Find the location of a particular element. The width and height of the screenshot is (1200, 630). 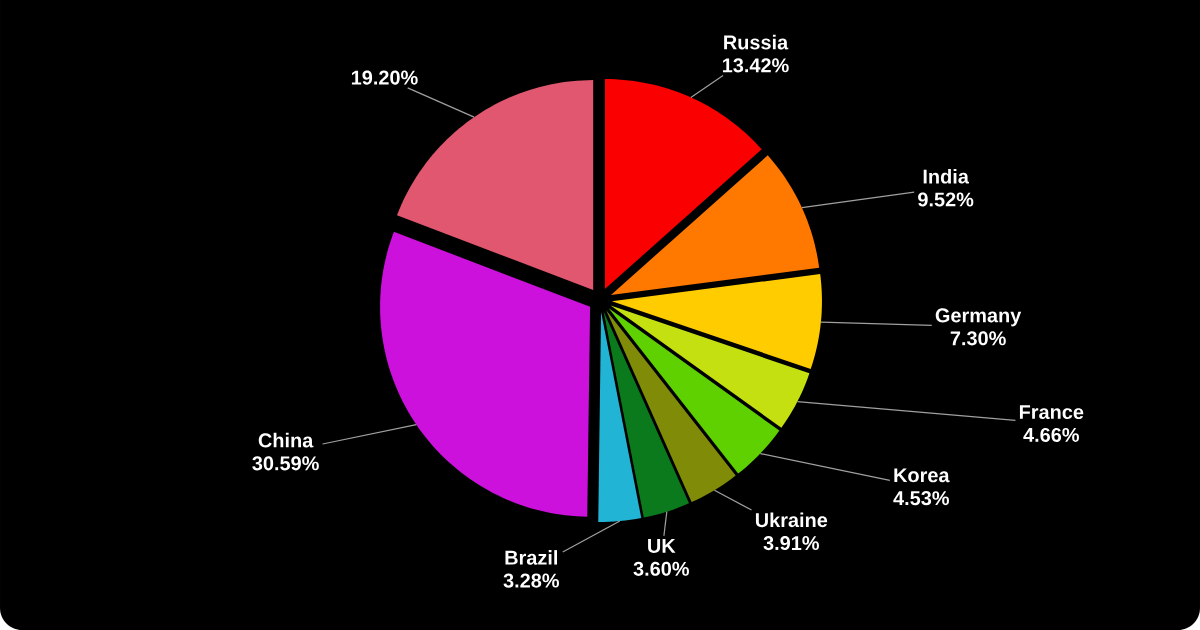

slice-label: UK is located at coordinates (662, 546).